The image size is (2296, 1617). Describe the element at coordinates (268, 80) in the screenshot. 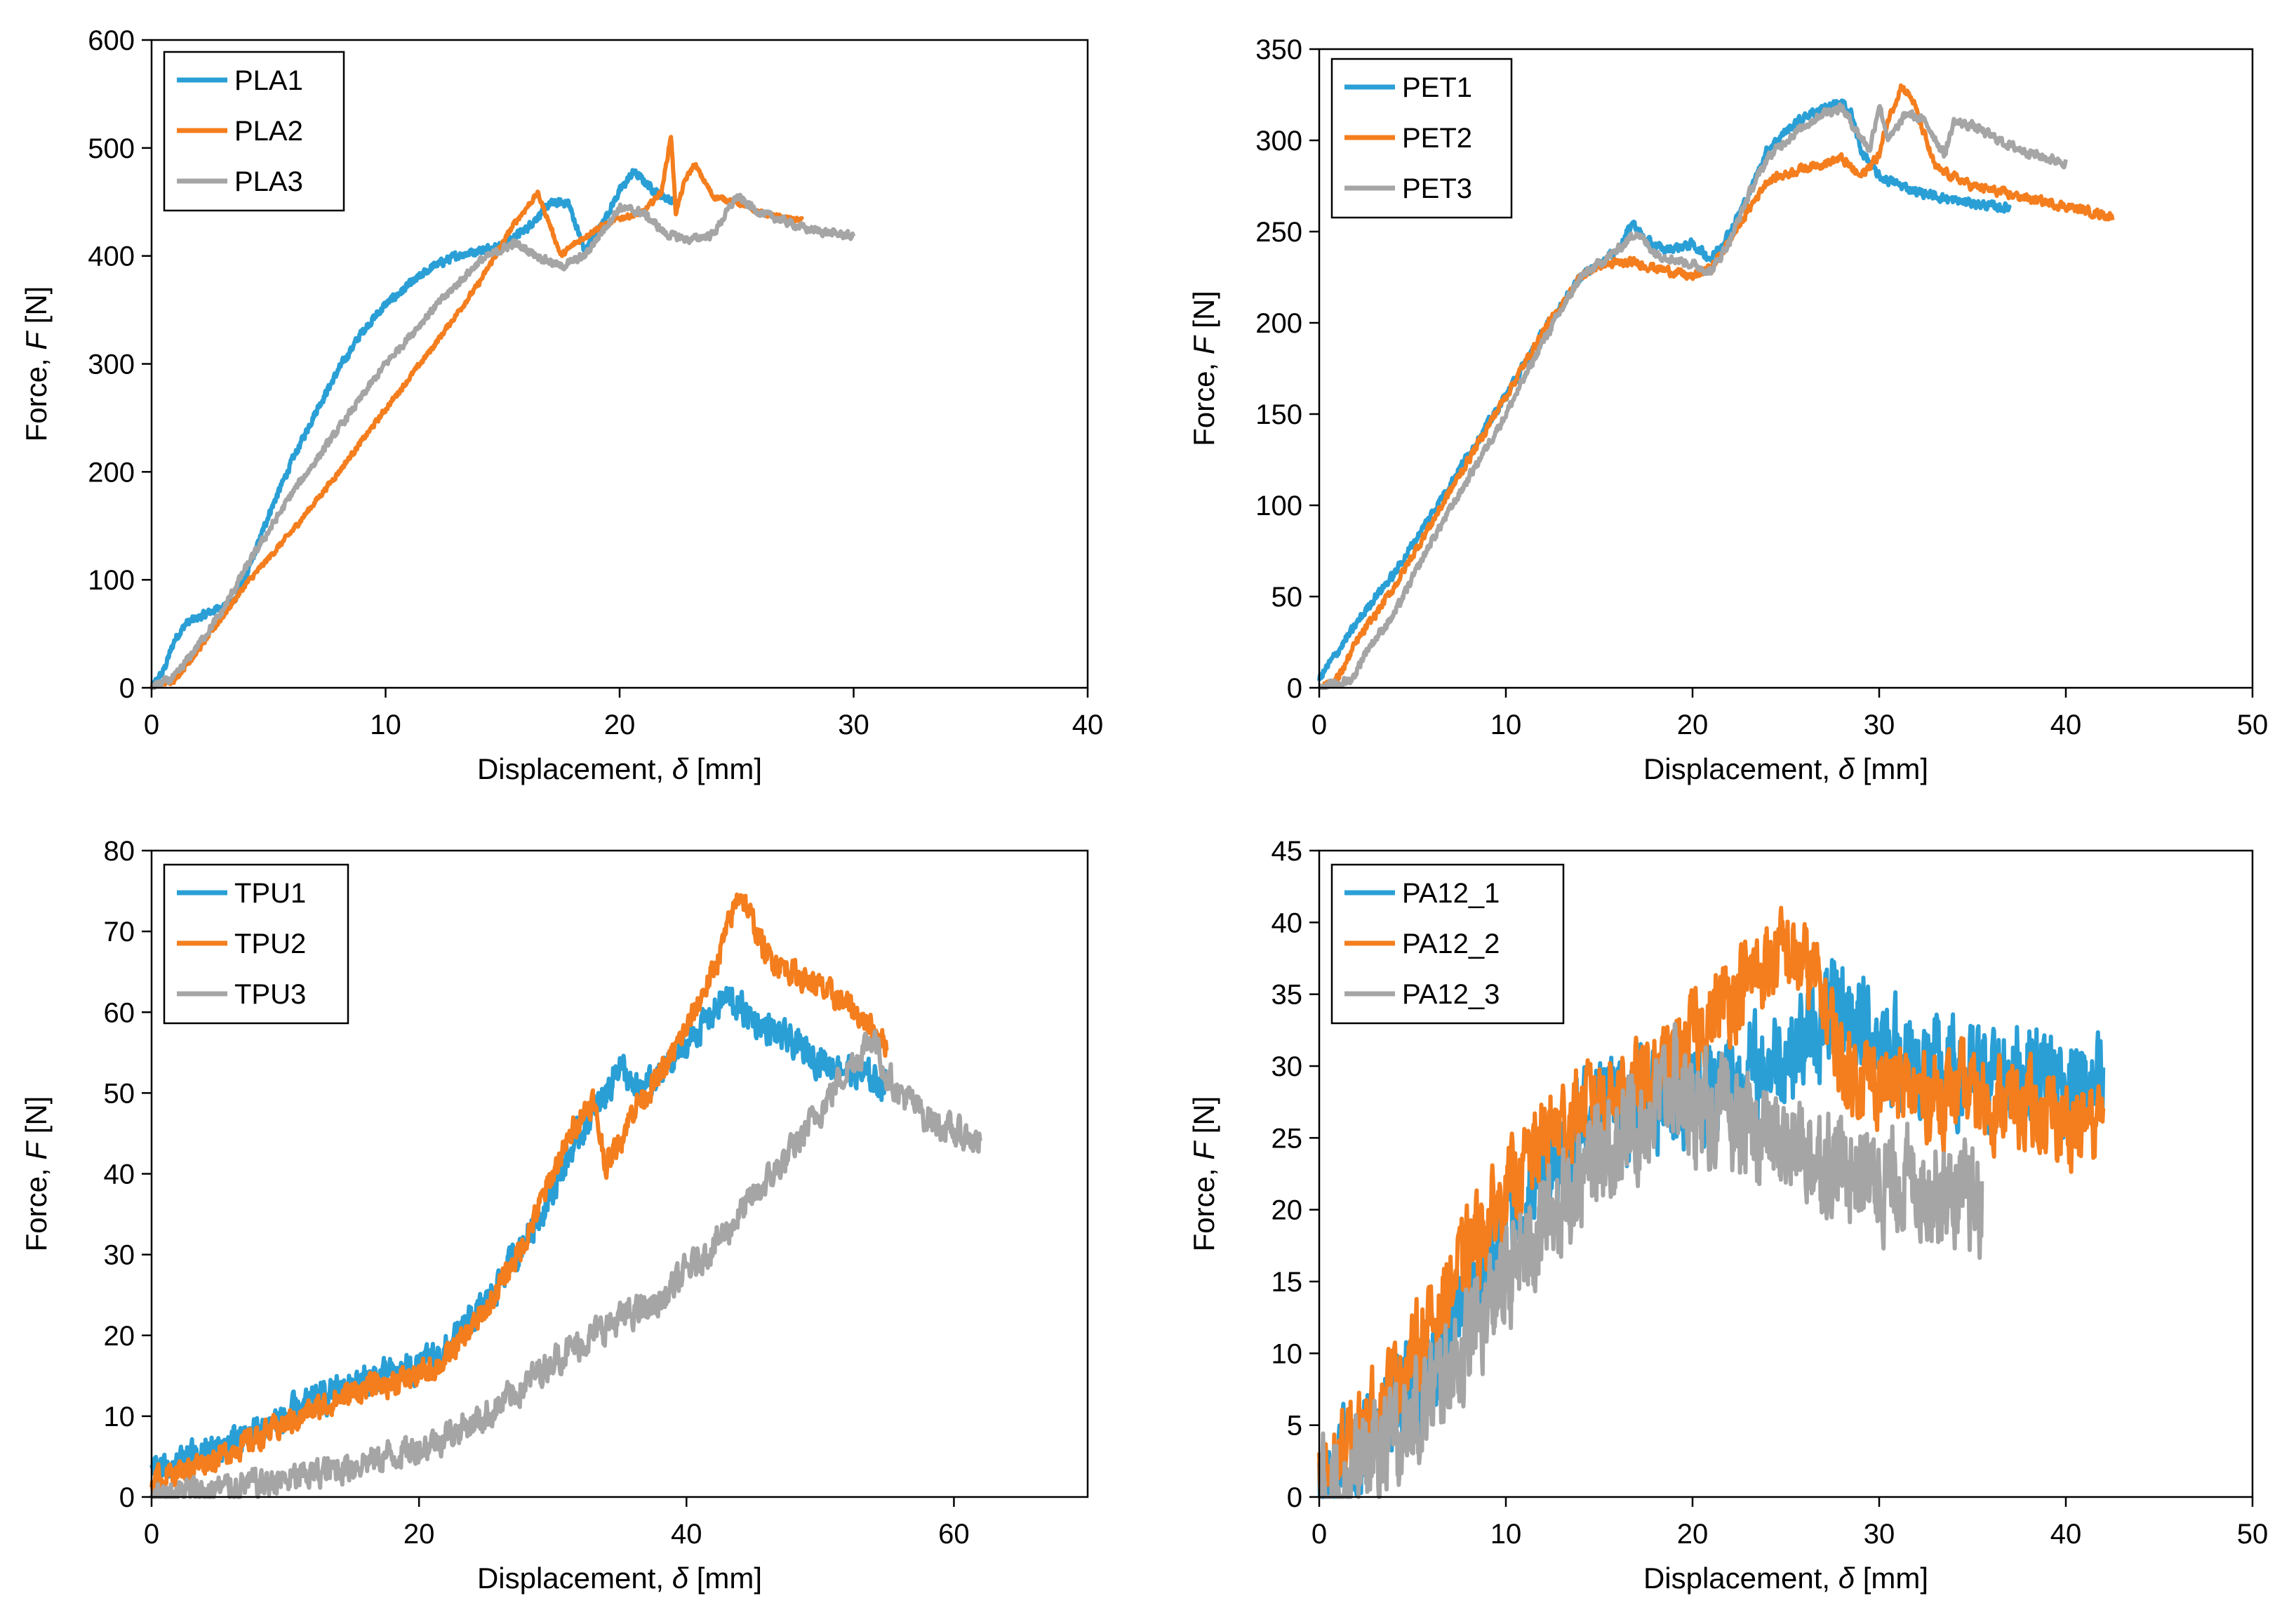

I see `legend-label-pla1: PLA1` at that location.